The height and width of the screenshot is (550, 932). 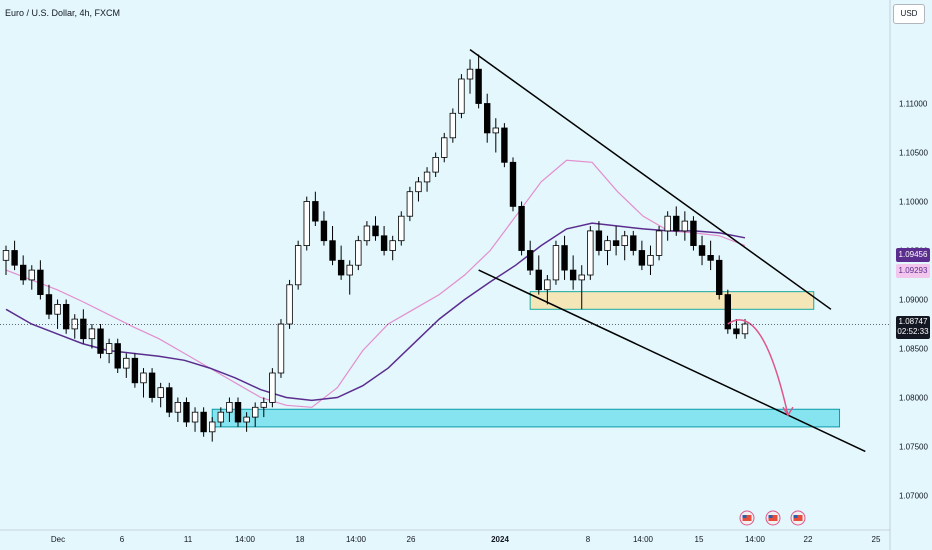 I want to click on ma-fast-price-label: 1.09293, so click(x=913, y=270).